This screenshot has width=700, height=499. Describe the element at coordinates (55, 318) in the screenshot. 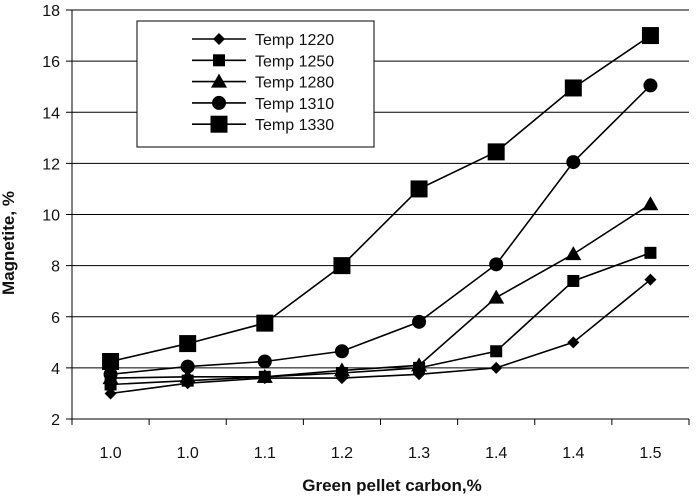

I see `y-tick-label: 6` at that location.